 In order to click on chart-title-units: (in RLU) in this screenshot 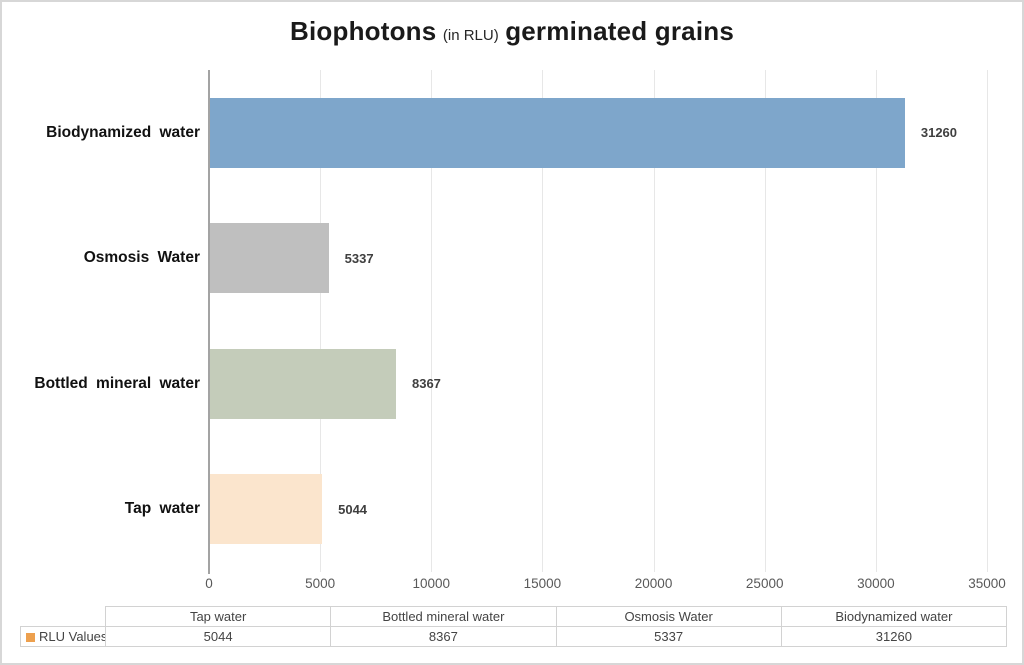, I will do `click(470, 35)`.